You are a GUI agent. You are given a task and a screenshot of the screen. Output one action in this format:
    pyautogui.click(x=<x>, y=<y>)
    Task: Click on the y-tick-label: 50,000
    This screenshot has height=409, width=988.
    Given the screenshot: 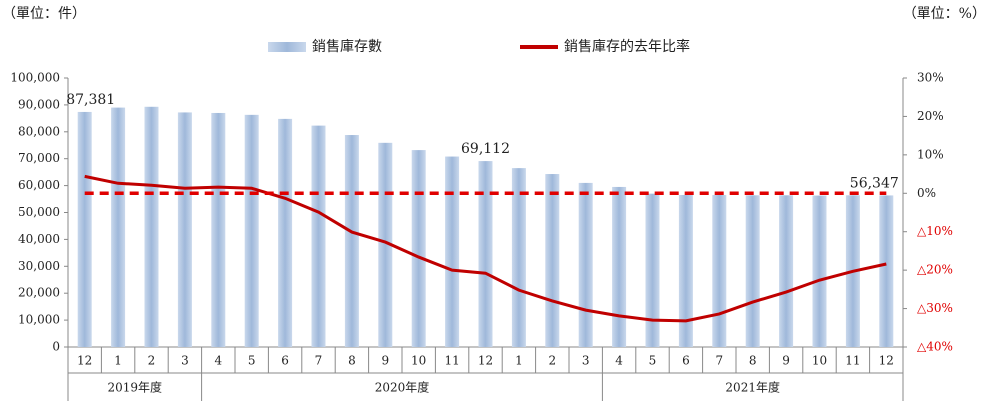 What is the action you would take?
    pyautogui.click(x=39, y=212)
    